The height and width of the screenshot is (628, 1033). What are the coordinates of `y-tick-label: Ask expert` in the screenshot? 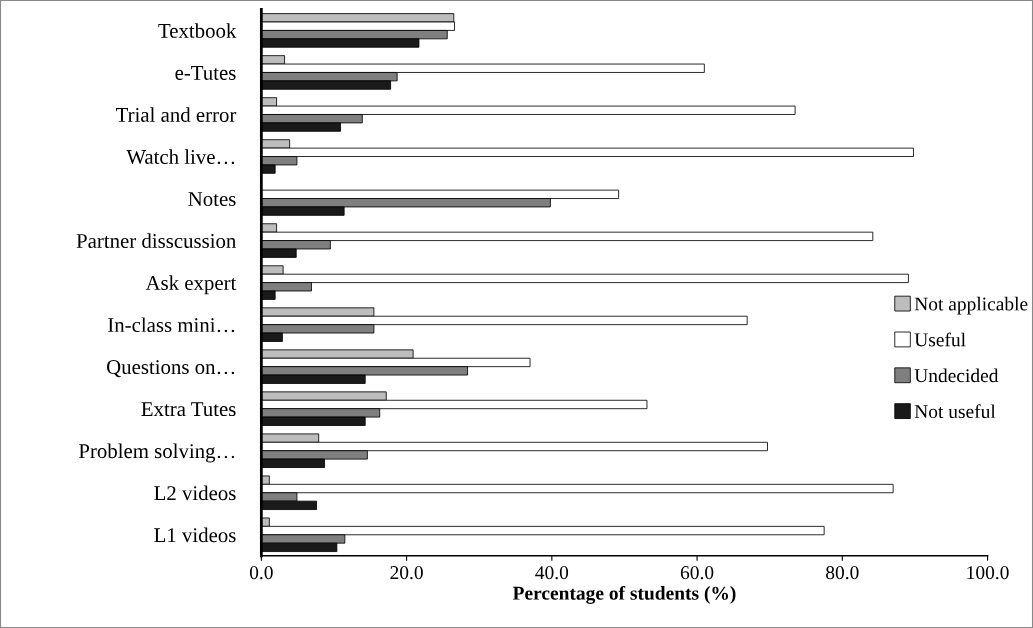 It's located at (191, 285).